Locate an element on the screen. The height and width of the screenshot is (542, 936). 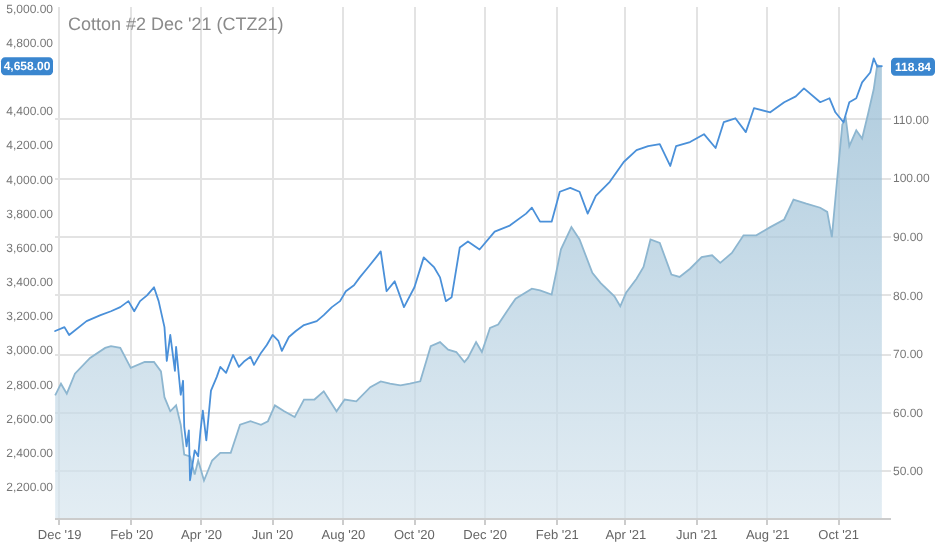
chart-title: Cotton #2 Dec '21 (CTZ21) is located at coordinates (176, 24).